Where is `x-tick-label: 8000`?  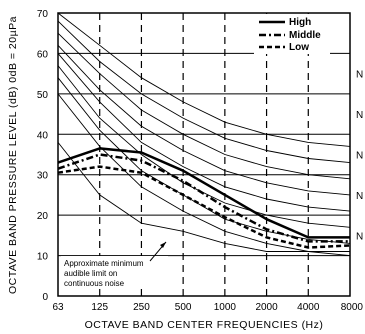 x-tick-label: 8000 is located at coordinates (352, 307).